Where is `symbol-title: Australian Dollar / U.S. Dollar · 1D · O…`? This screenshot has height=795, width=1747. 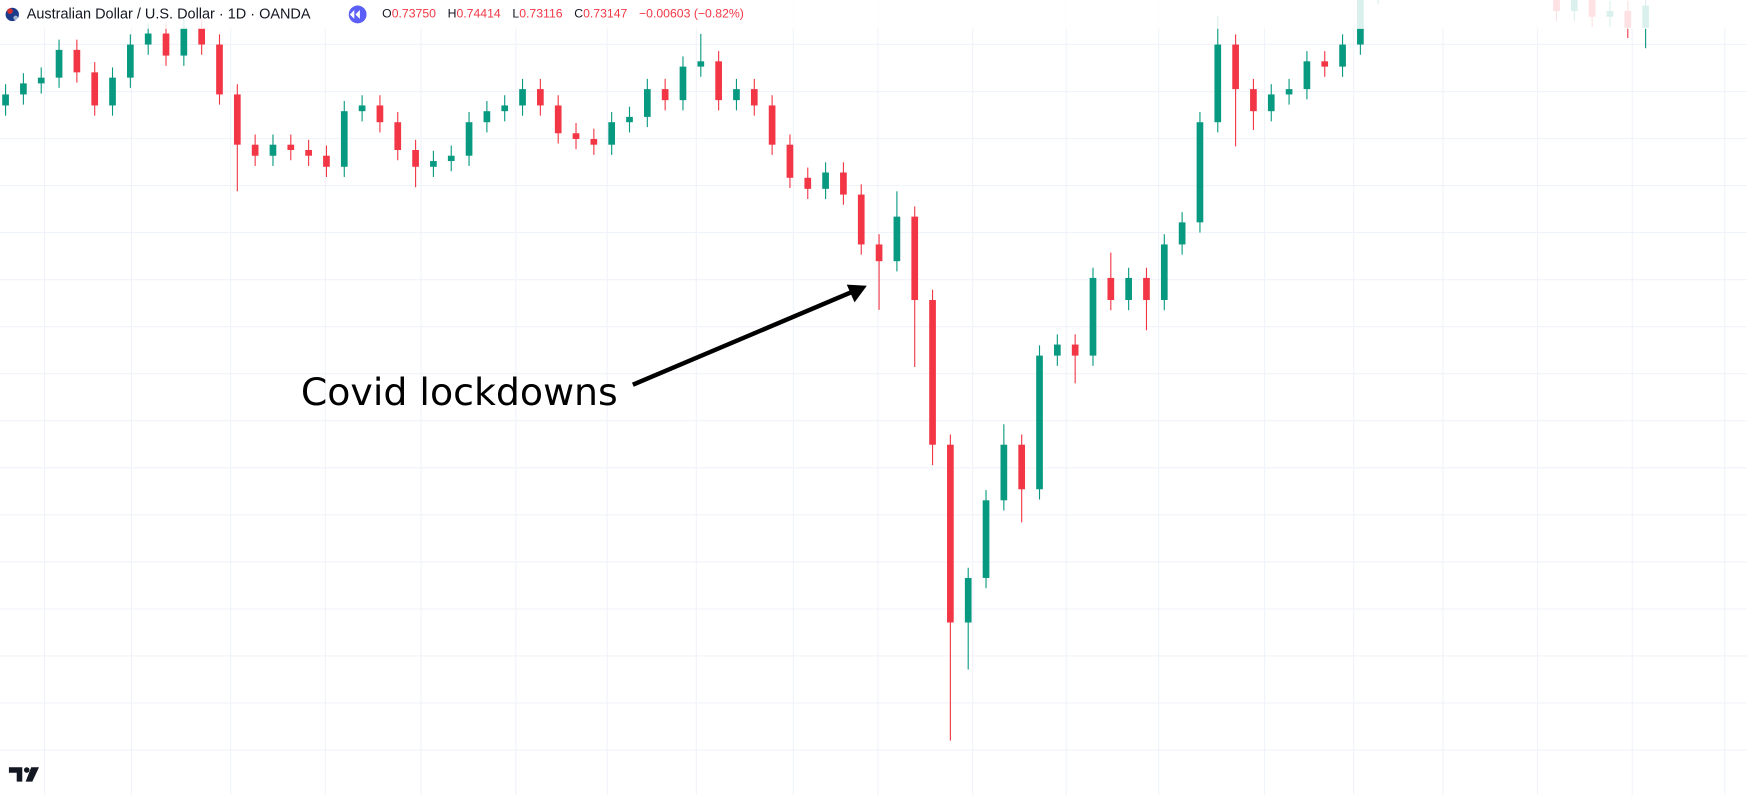
symbol-title: Australian Dollar / U.S. Dollar · 1D · O… is located at coordinates (169, 14).